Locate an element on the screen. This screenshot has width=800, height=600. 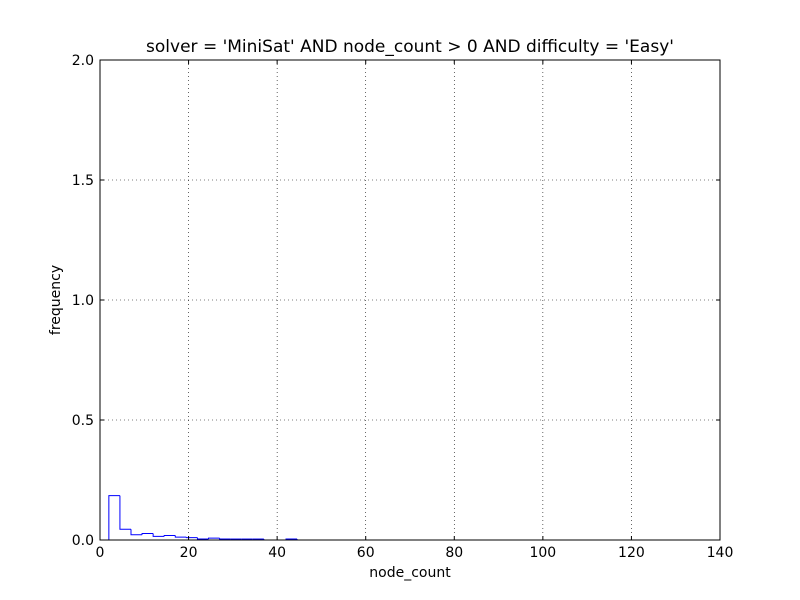
y-tick-label: 2.0 is located at coordinates (83, 61).